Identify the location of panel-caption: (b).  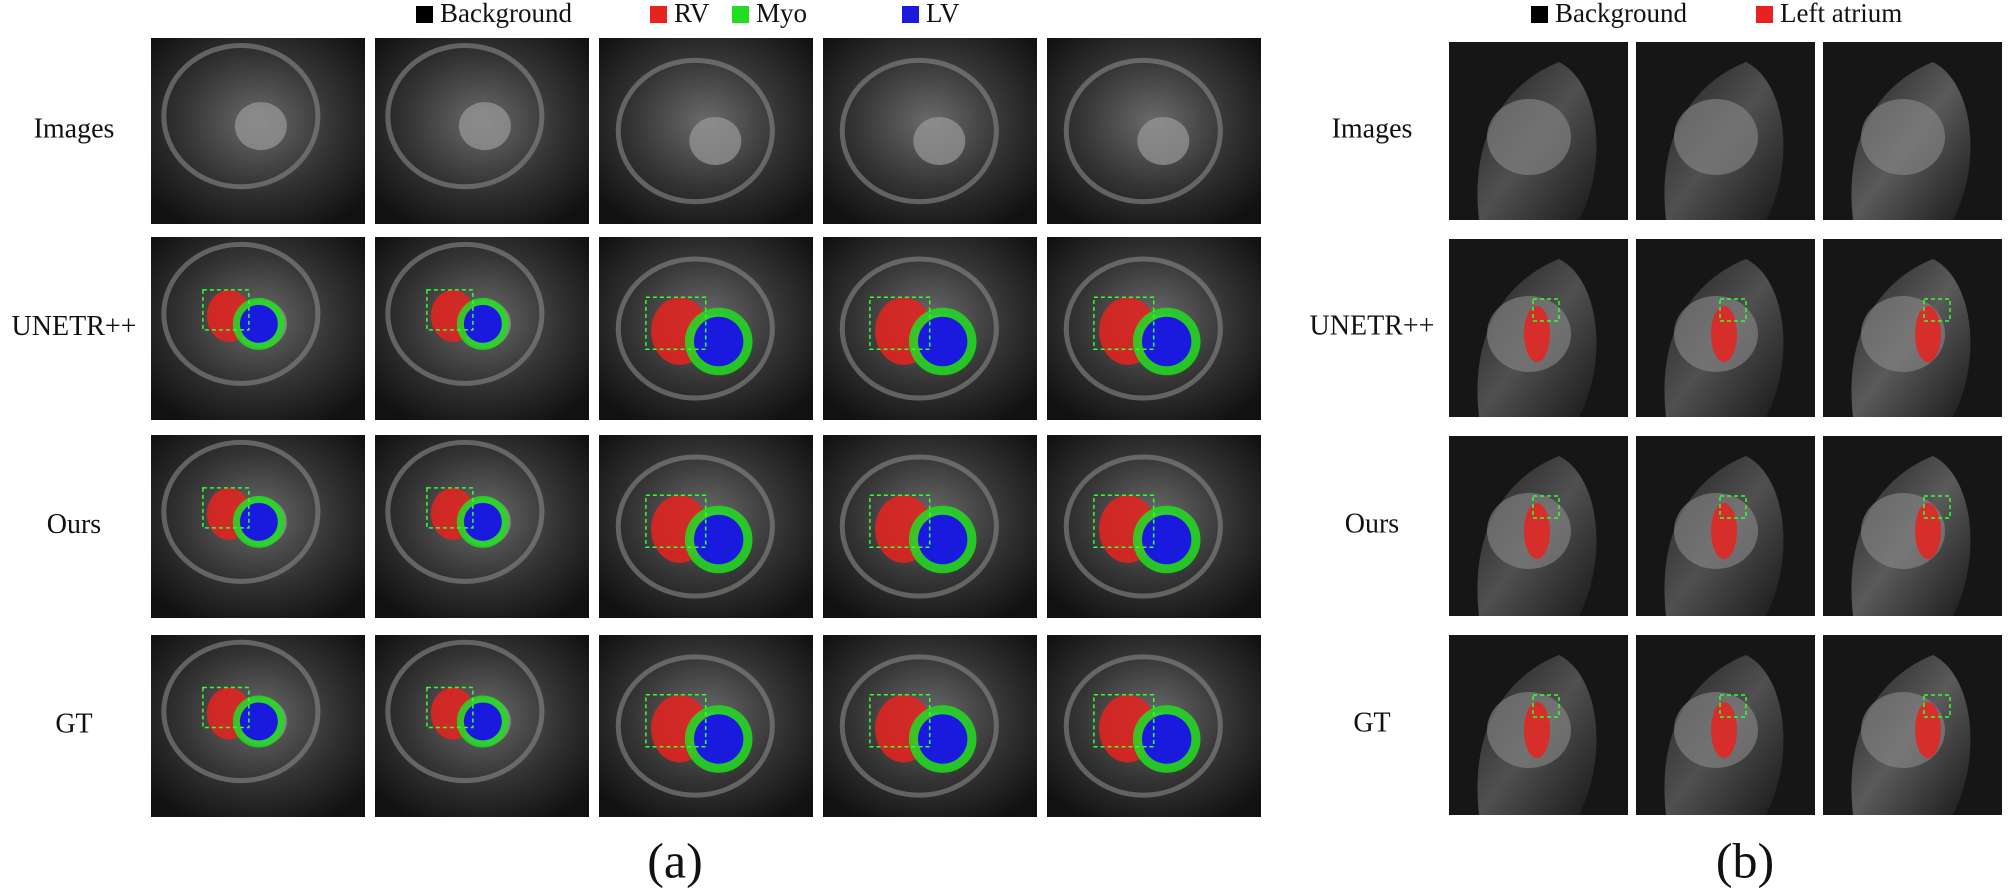
(1745, 860).